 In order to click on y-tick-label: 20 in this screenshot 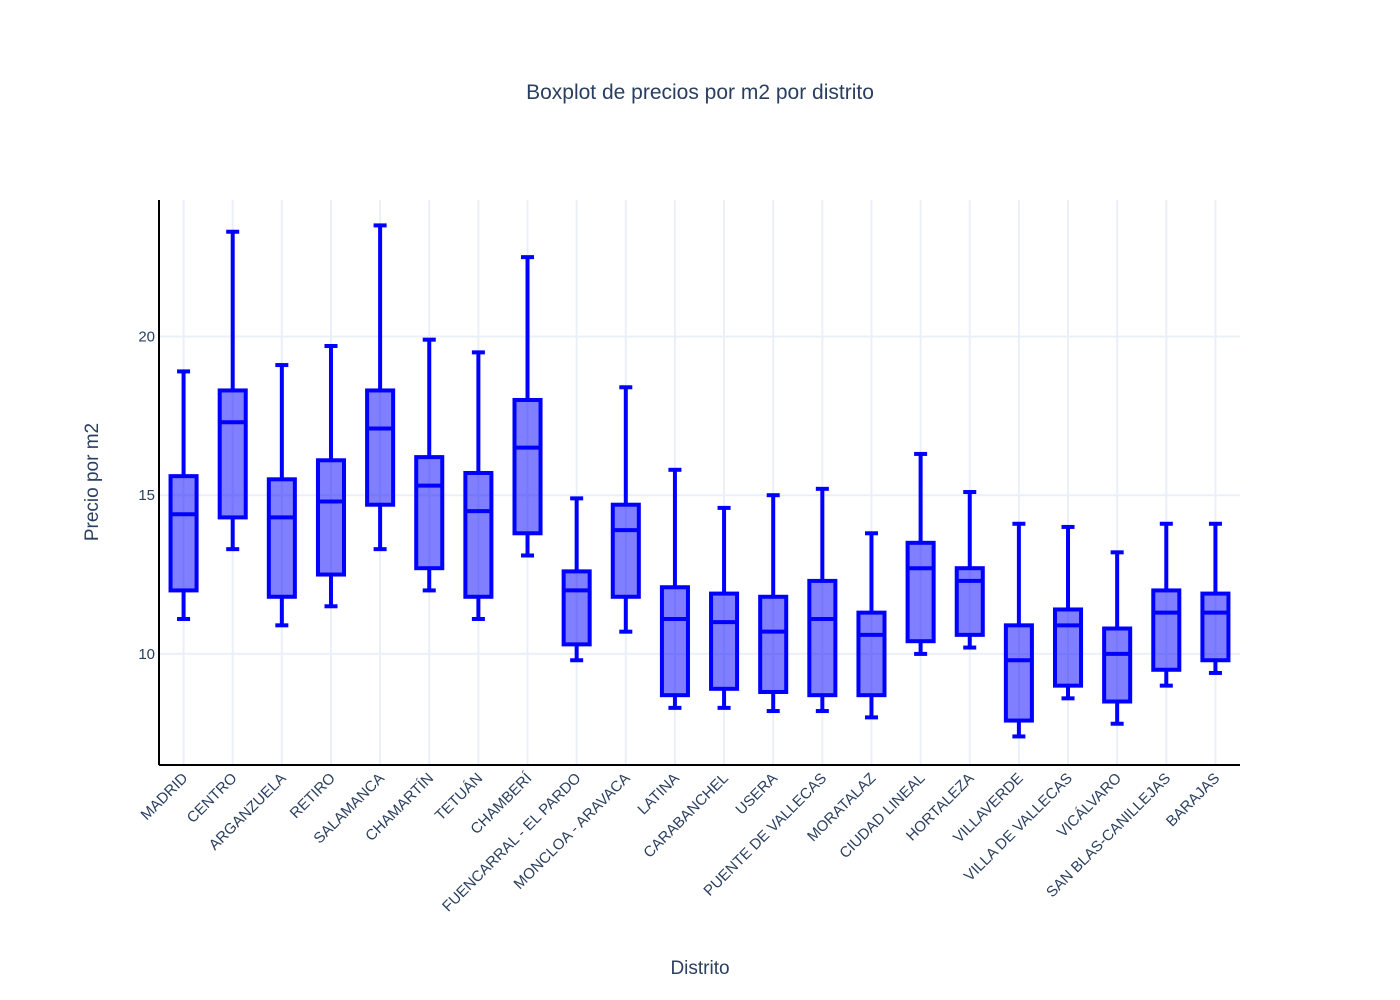, I will do `click(146, 336)`.